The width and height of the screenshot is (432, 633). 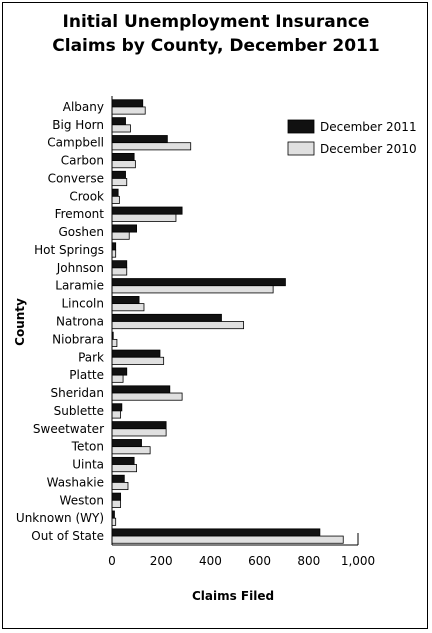 What do you see at coordinates (161, 561) in the screenshot?
I see `x-tick-label: 200` at bounding box center [161, 561].